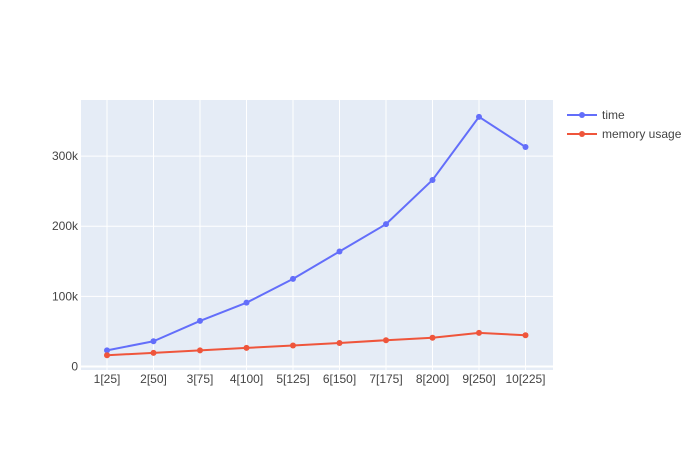 The image size is (700, 450). I want to click on series-line, so click(316, 344).